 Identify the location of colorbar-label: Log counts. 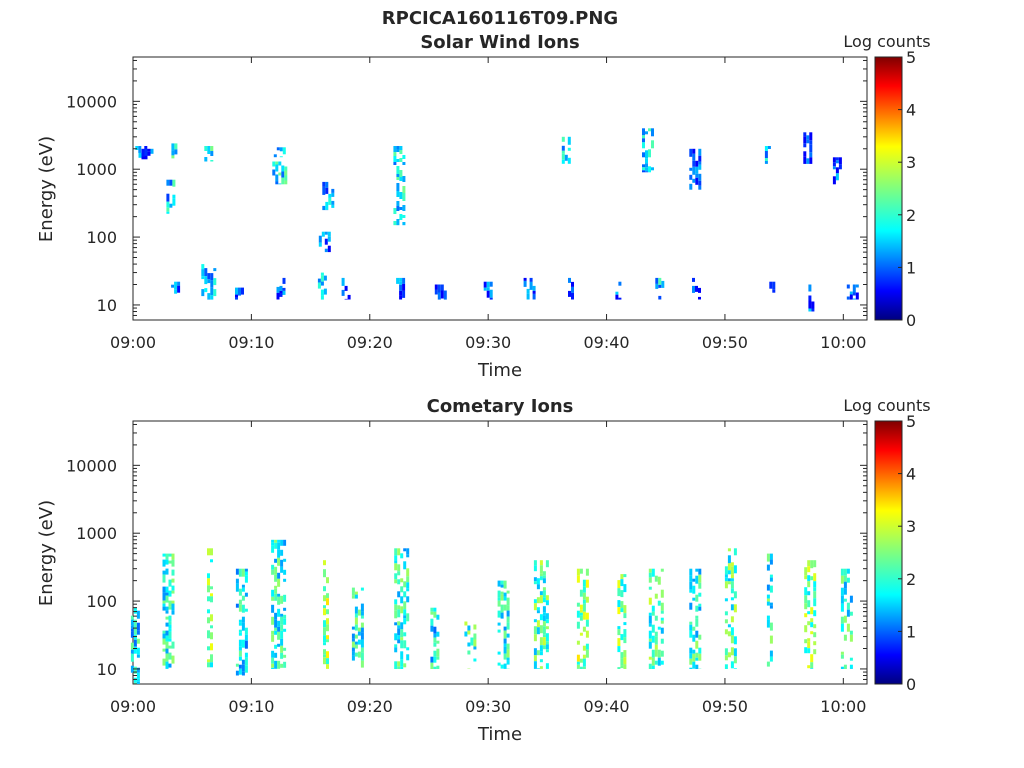
(886, 41).